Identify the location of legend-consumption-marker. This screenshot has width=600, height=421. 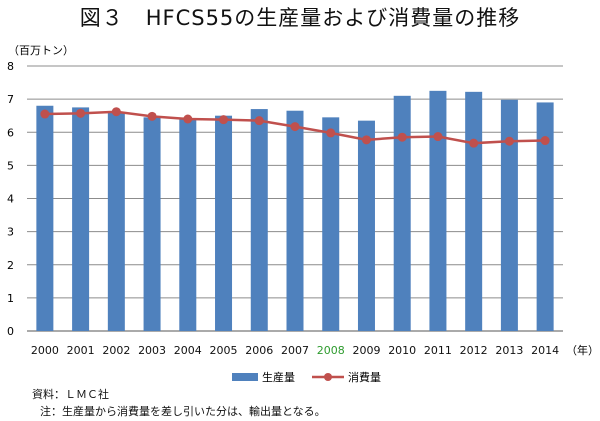
(328, 377).